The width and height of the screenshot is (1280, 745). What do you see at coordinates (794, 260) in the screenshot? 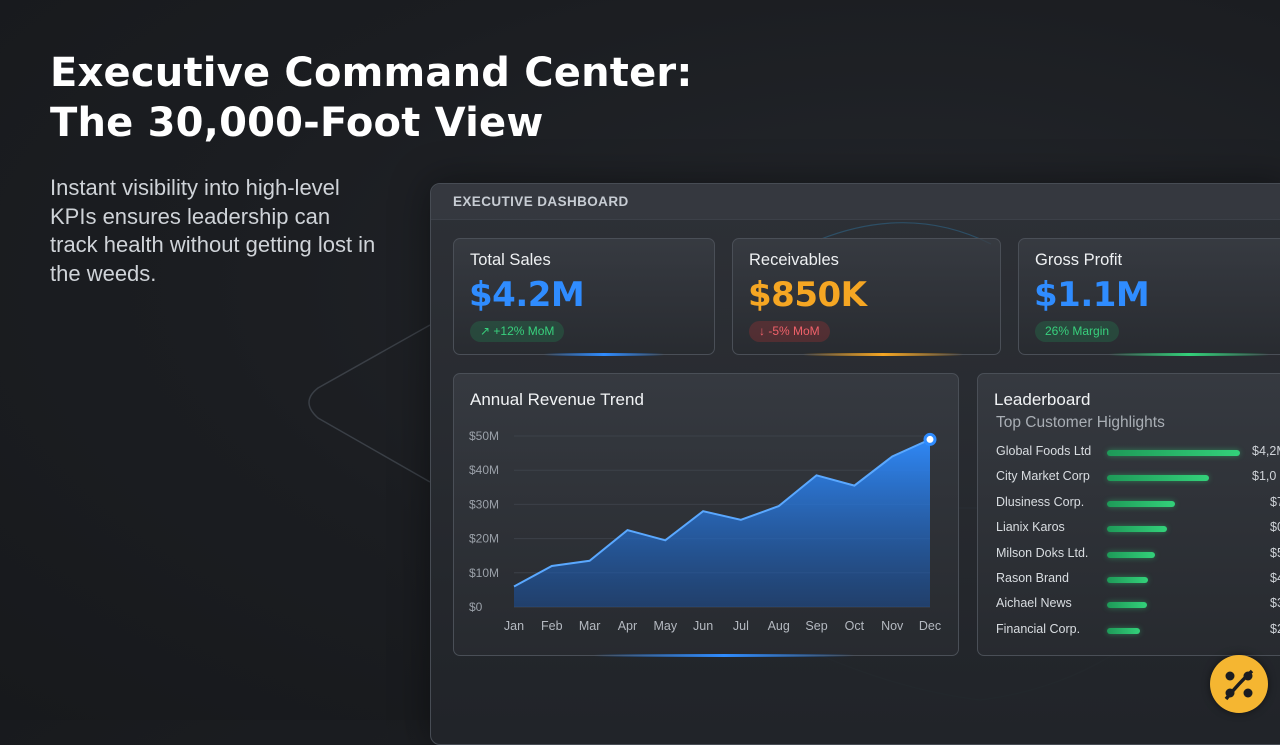
I see `kpi-label: Receivables` at bounding box center [794, 260].